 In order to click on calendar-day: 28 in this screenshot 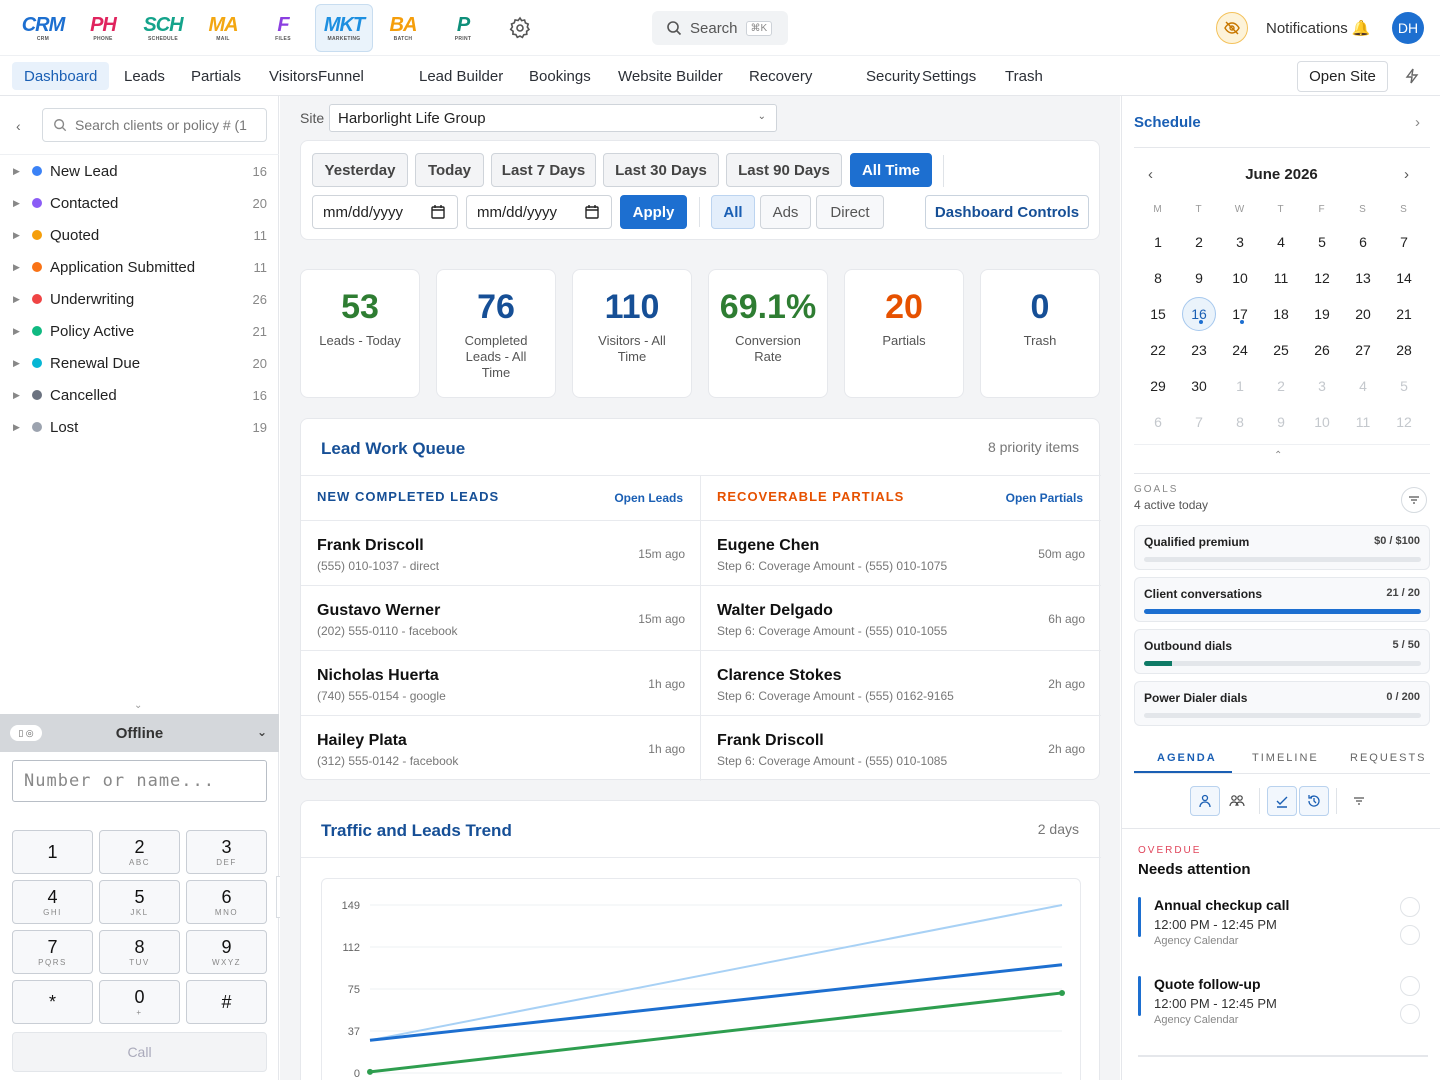, I will do `click(1404, 350)`.